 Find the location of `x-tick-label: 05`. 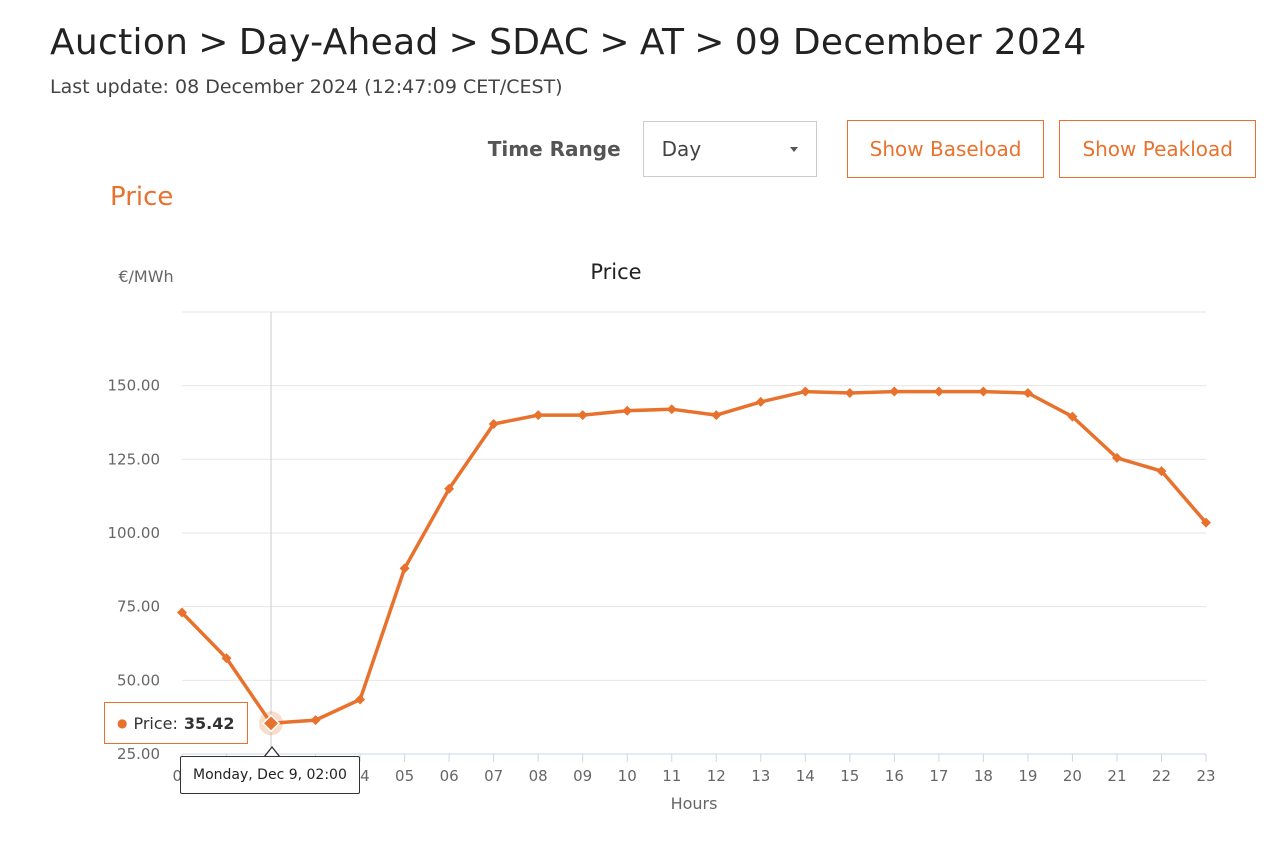

x-tick-label: 05 is located at coordinates (404, 776).